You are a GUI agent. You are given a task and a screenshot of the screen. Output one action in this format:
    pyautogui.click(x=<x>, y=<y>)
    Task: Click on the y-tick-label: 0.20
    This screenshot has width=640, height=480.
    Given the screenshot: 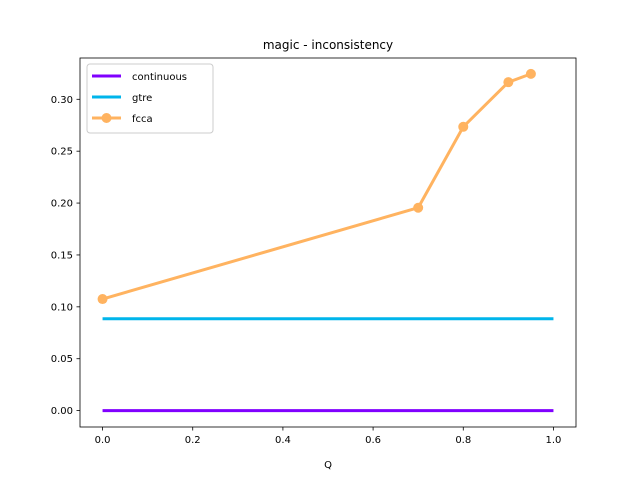 What is the action you would take?
    pyautogui.click(x=62, y=204)
    